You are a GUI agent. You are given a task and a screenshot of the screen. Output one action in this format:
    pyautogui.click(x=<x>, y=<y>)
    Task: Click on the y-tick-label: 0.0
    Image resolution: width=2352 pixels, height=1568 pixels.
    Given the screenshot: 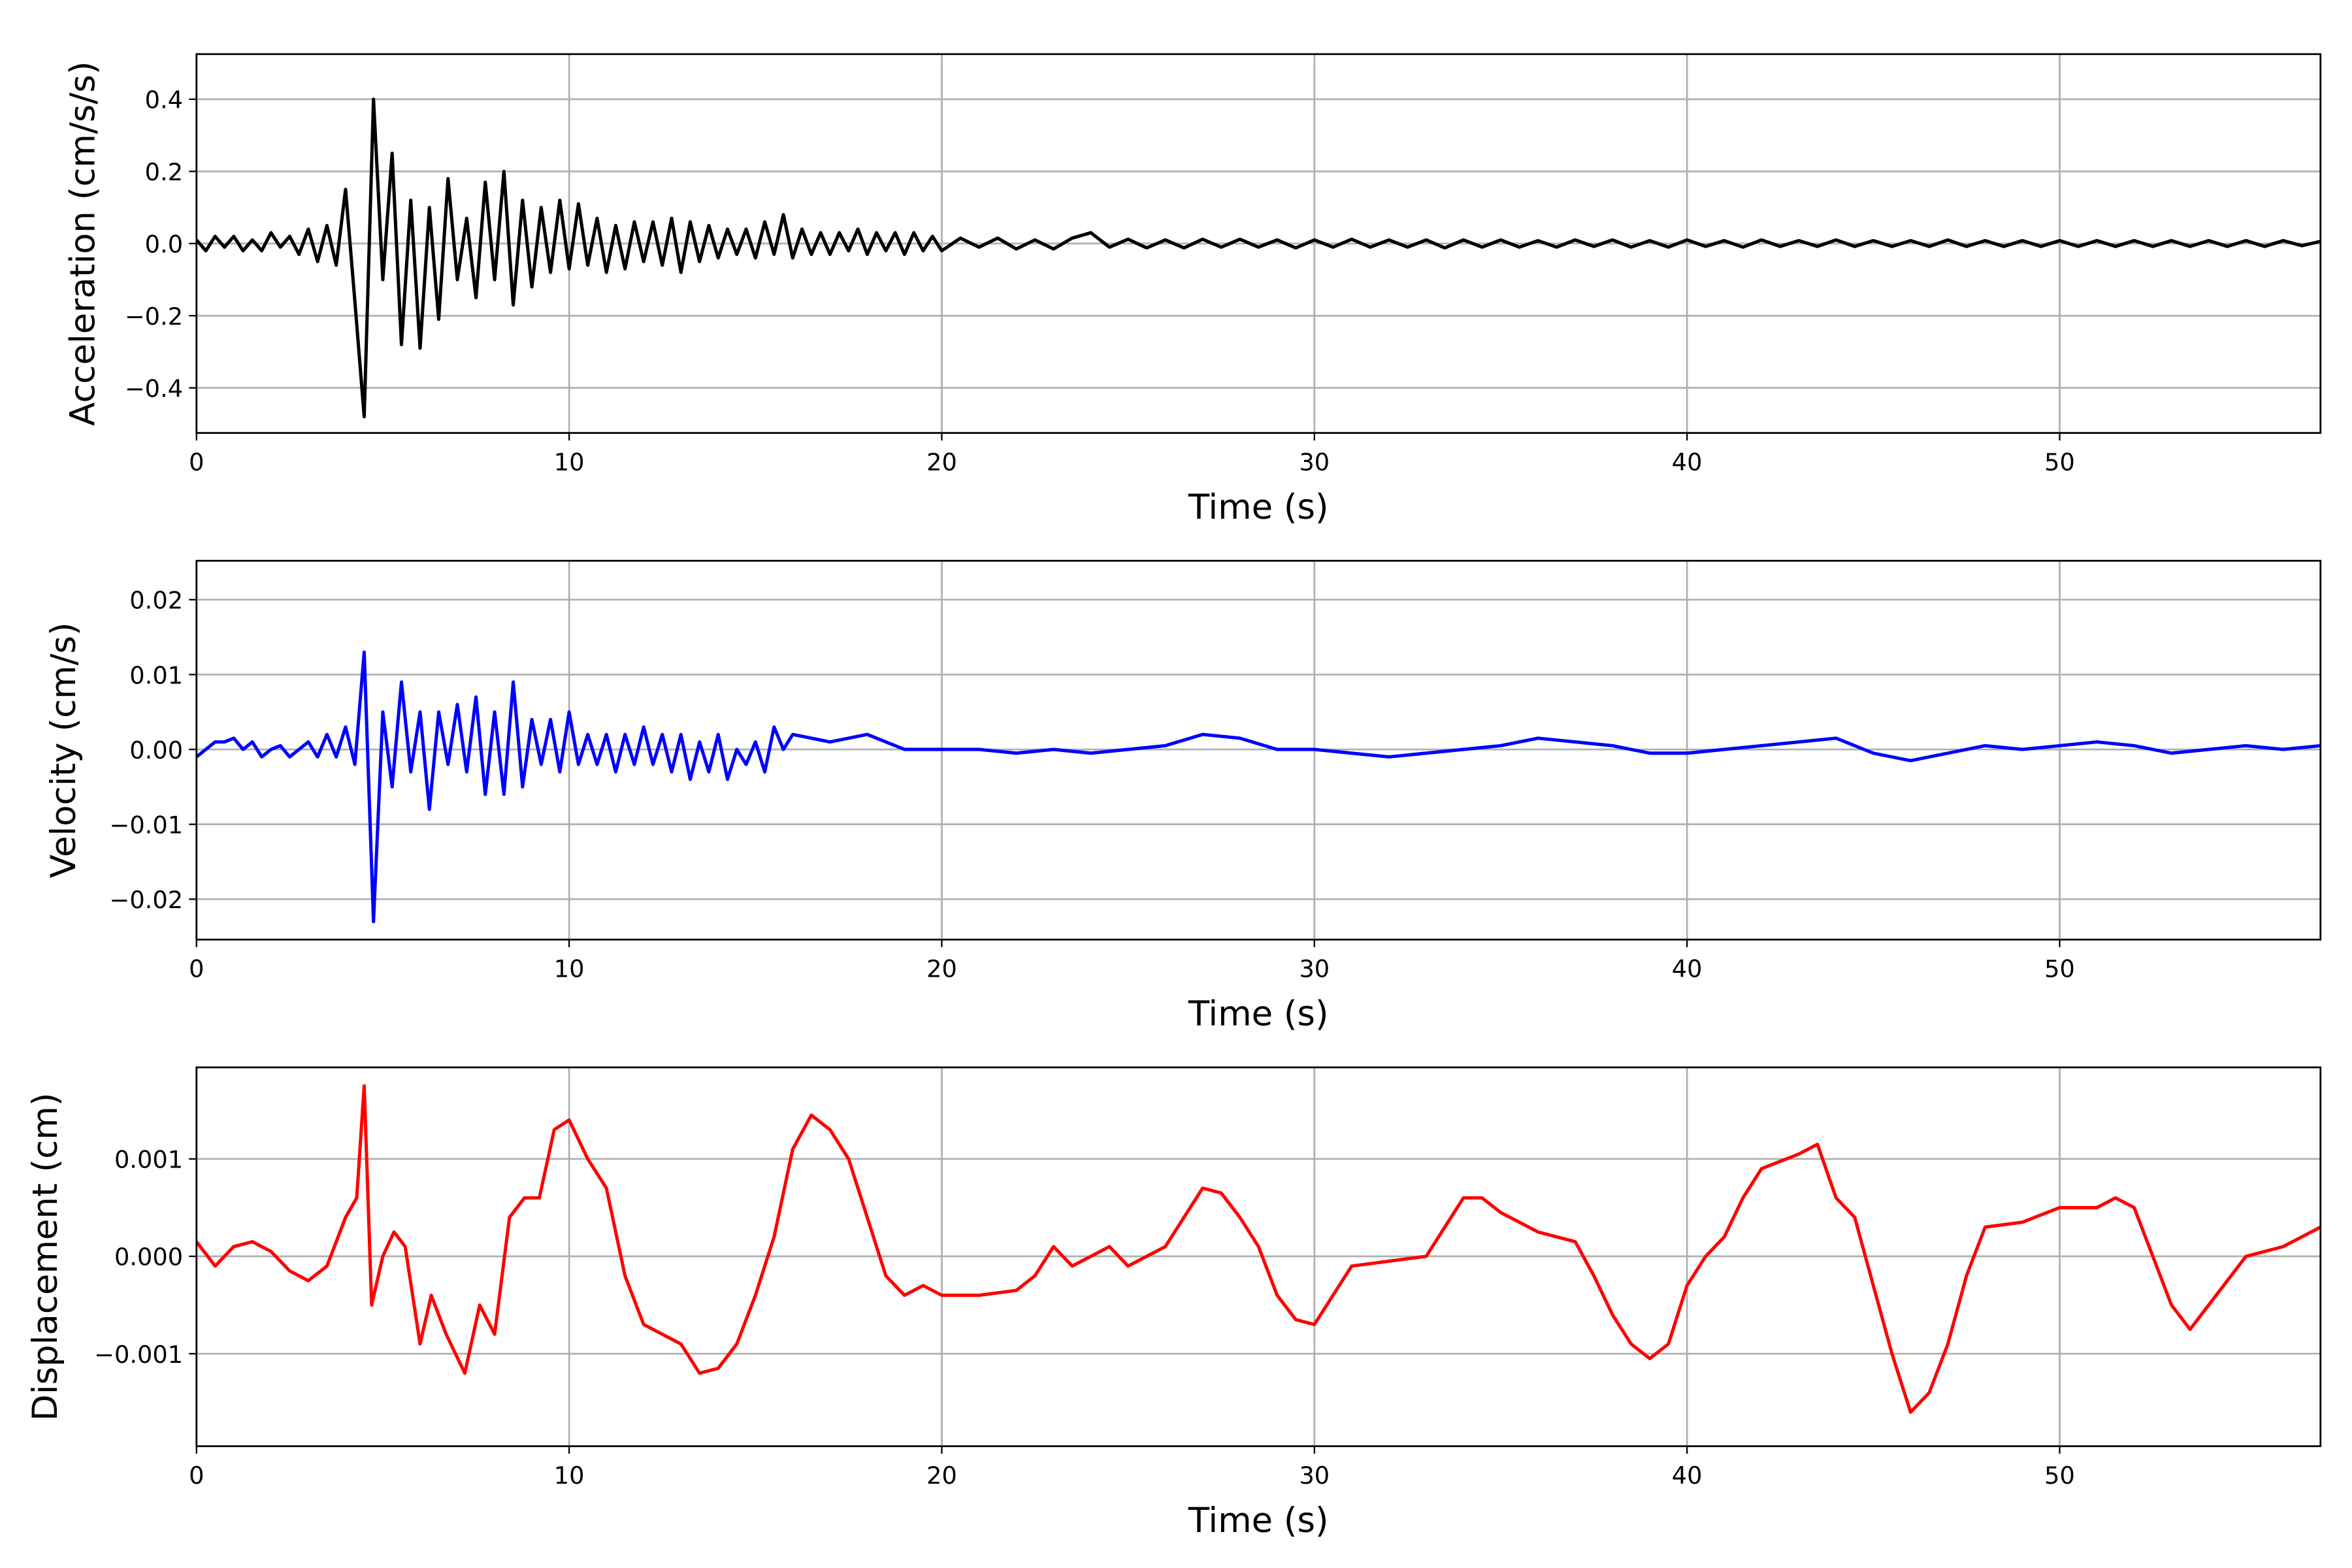 What is the action you would take?
    pyautogui.click(x=164, y=245)
    